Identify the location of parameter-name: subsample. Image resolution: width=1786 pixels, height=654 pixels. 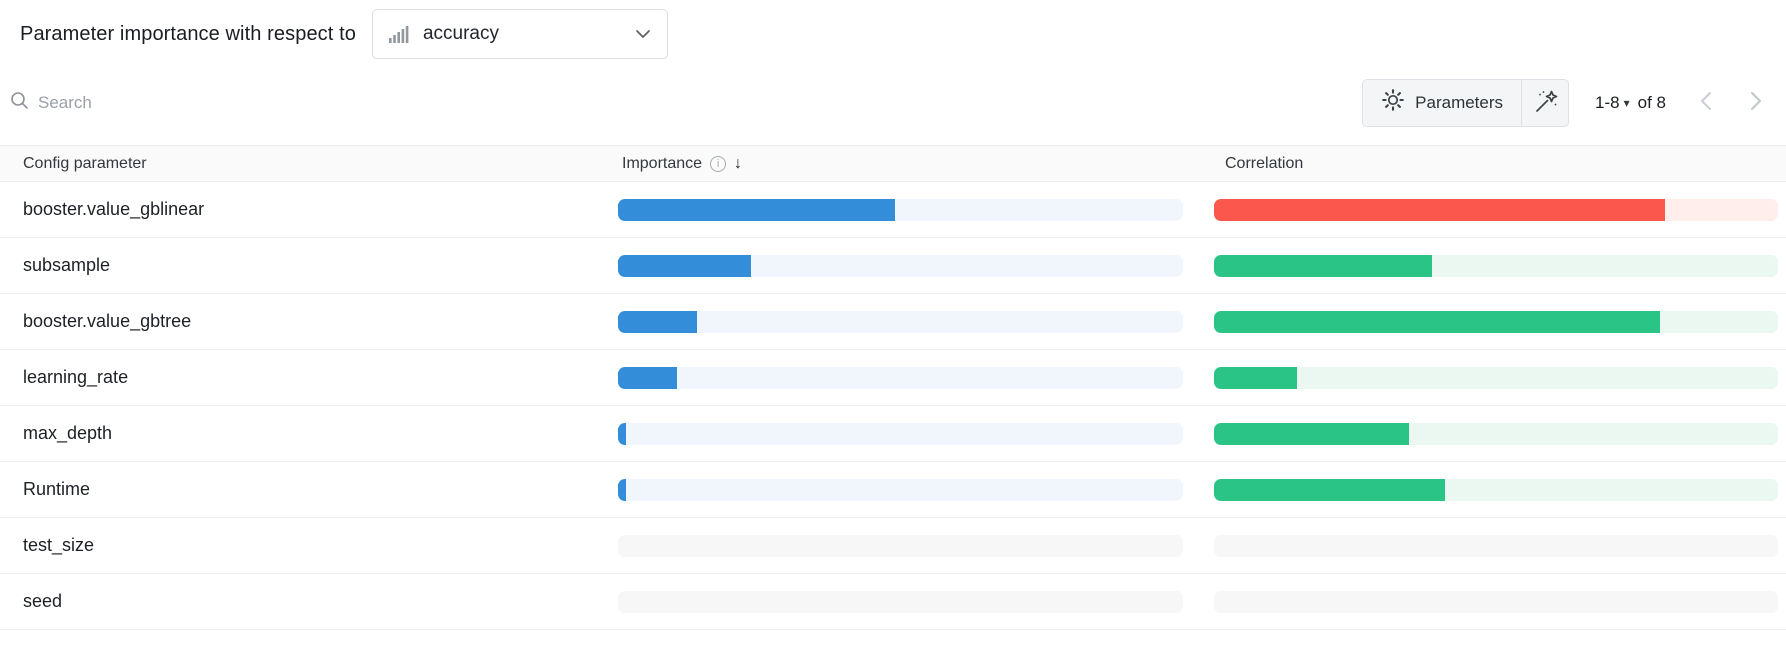
(67, 265).